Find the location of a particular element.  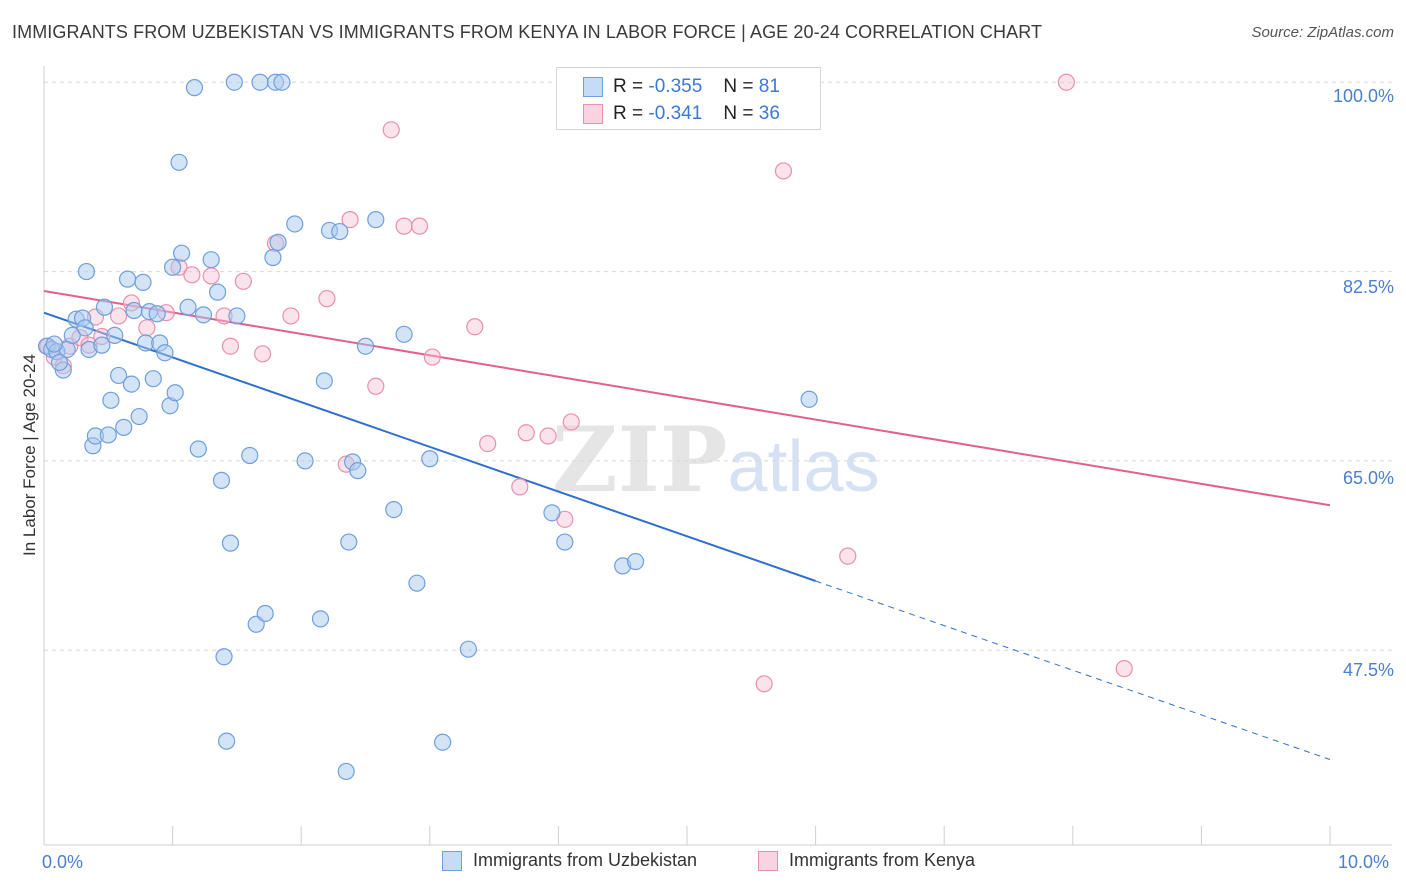

legend-label-kenya: Immigrants from Kenya is located at coordinates (882, 860).